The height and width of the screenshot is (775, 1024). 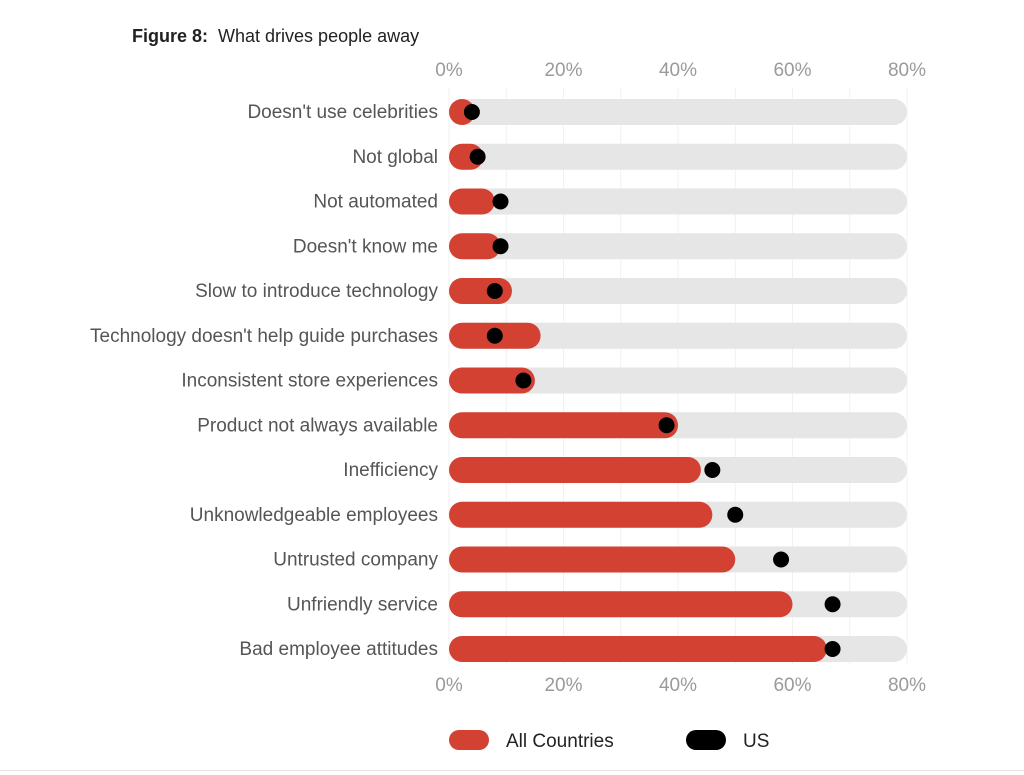 I want to click on x-tick-label-top: 40%, so click(x=678, y=70).